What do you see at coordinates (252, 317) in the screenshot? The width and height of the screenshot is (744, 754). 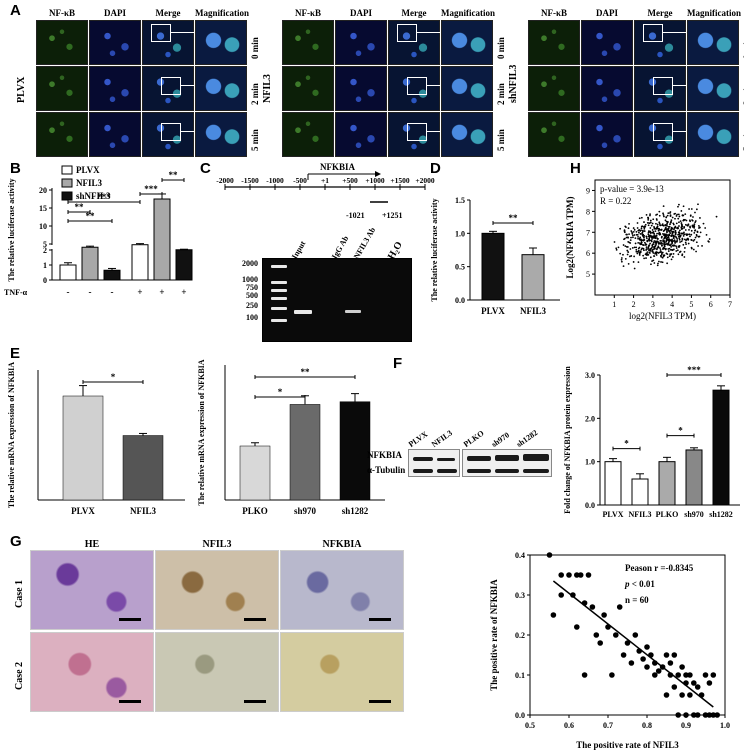 I see `ladder-size-label: 100` at bounding box center [252, 317].